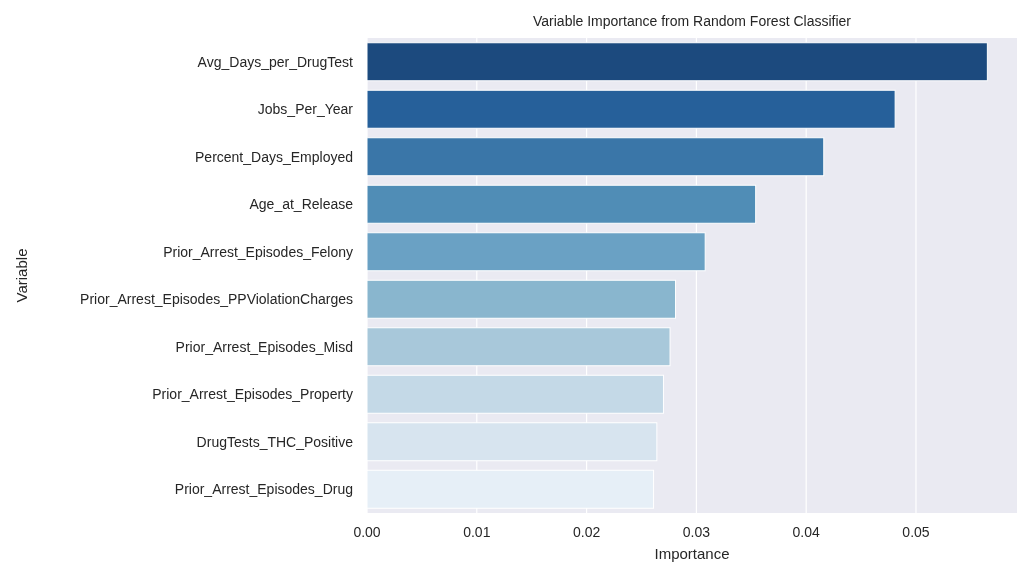 The width and height of the screenshot is (1017, 571). I want to click on x-tick-label: 0.03, so click(696, 532).